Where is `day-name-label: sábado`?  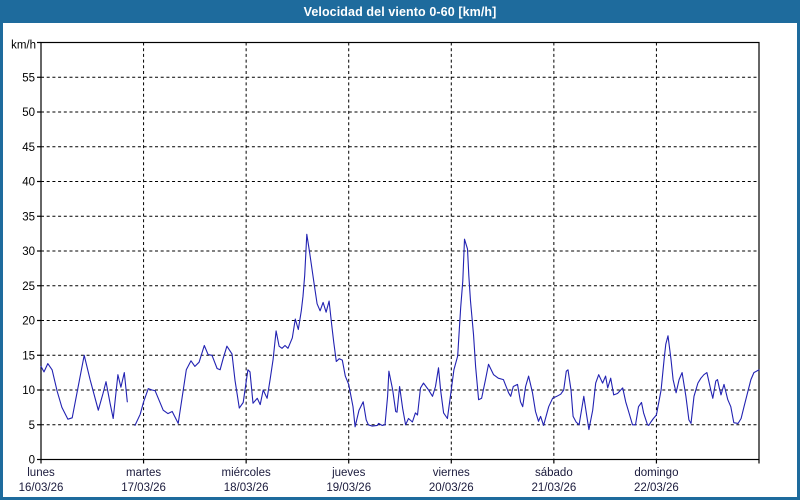 day-name-label: sábado is located at coordinates (554, 473).